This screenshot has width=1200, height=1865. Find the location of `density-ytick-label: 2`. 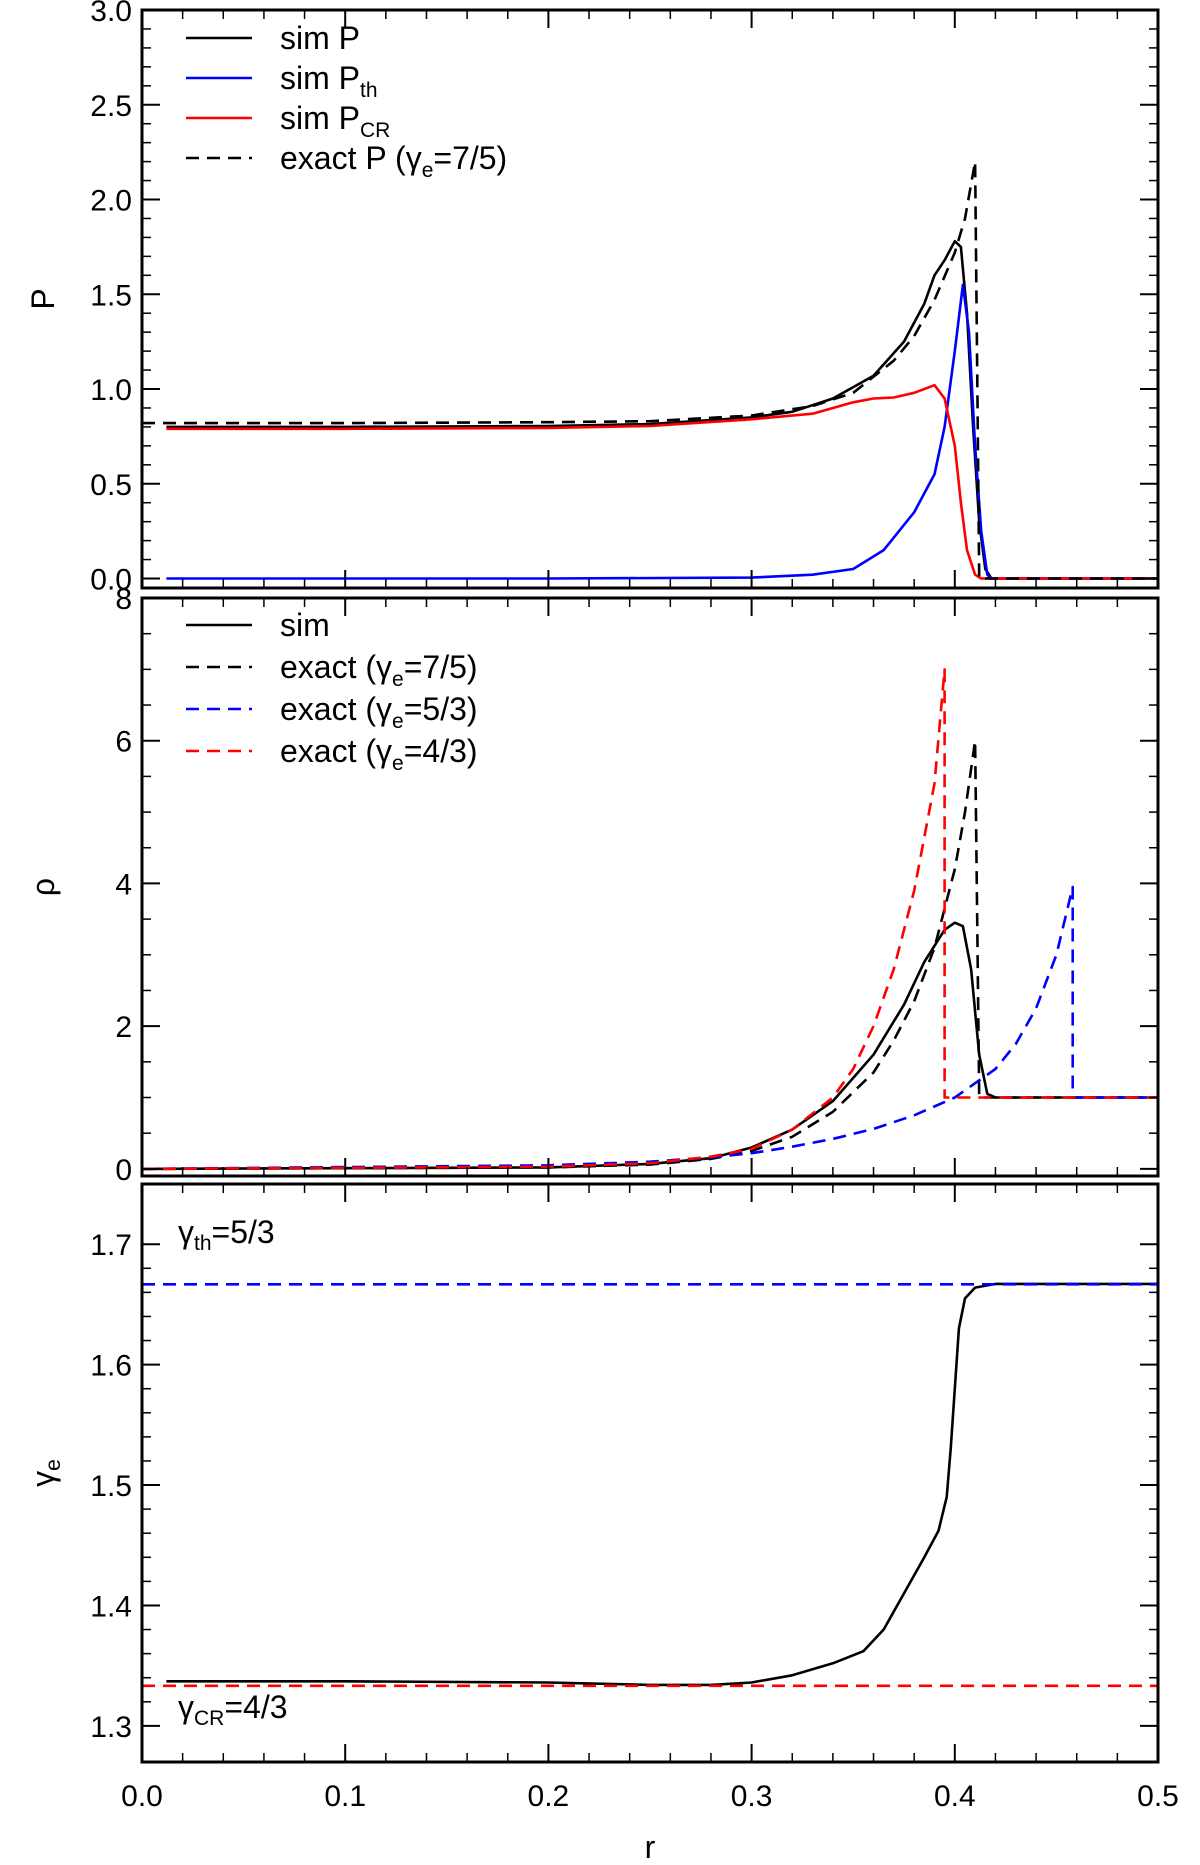

density-ytick-label: 2 is located at coordinates (123, 1027).